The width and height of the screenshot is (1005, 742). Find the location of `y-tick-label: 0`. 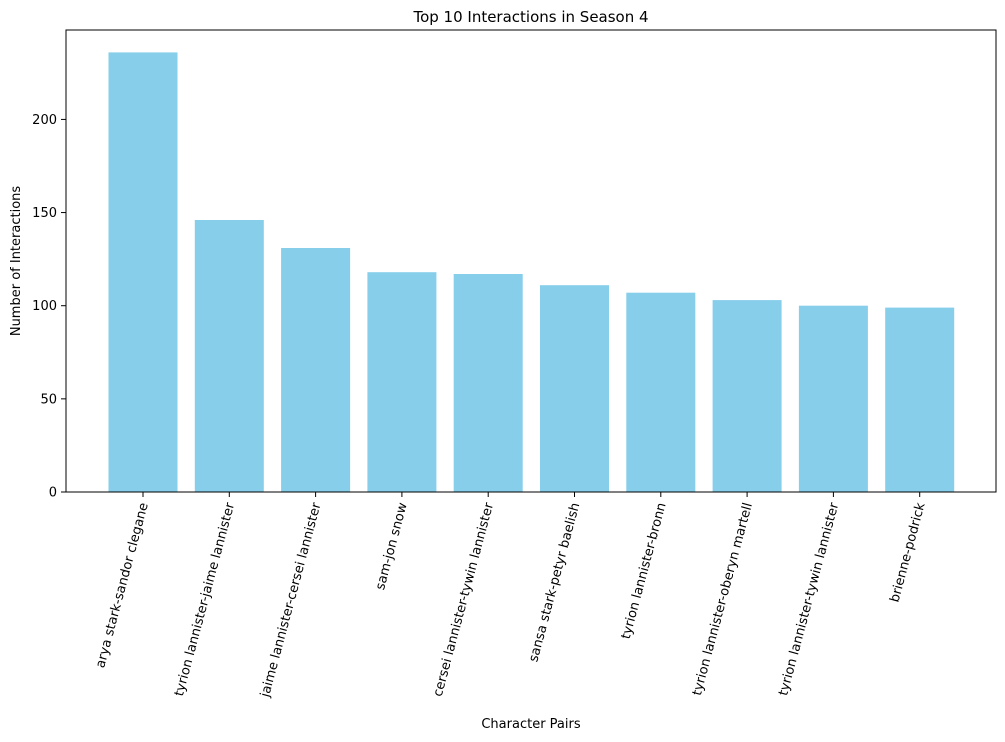

y-tick-label: 0 is located at coordinates (53, 493).